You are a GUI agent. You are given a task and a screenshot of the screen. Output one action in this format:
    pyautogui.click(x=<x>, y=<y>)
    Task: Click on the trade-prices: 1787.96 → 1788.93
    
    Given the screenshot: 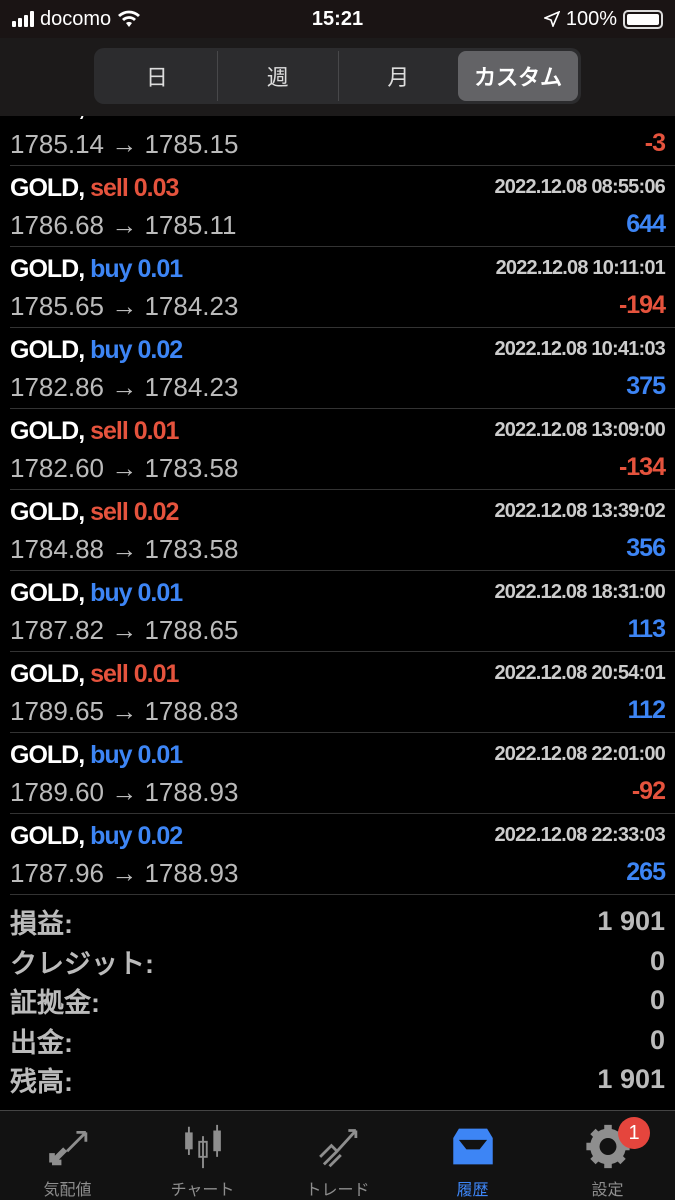 What is the action you would take?
    pyautogui.click(x=124, y=873)
    